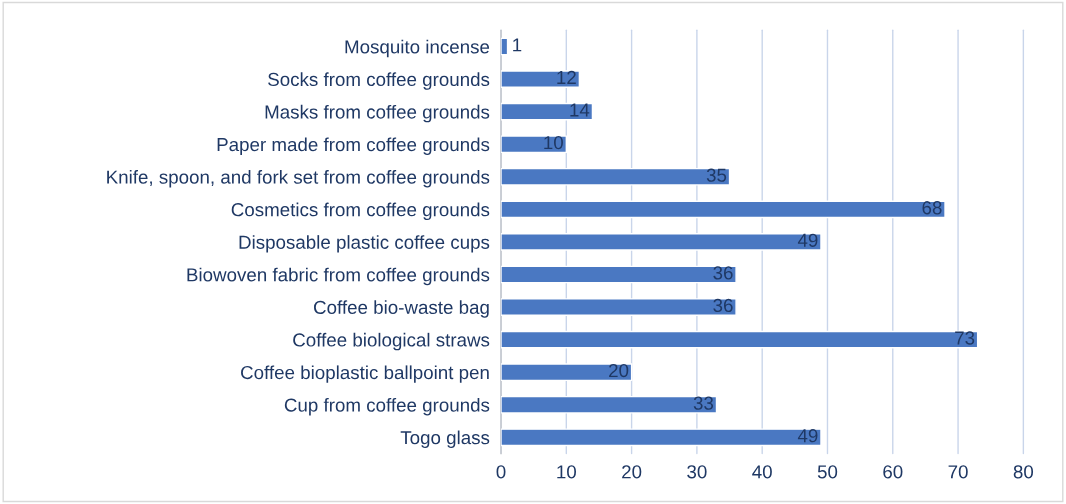  I want to click on y-tick-label: Socks from coffee grounds, so click(379, 81).